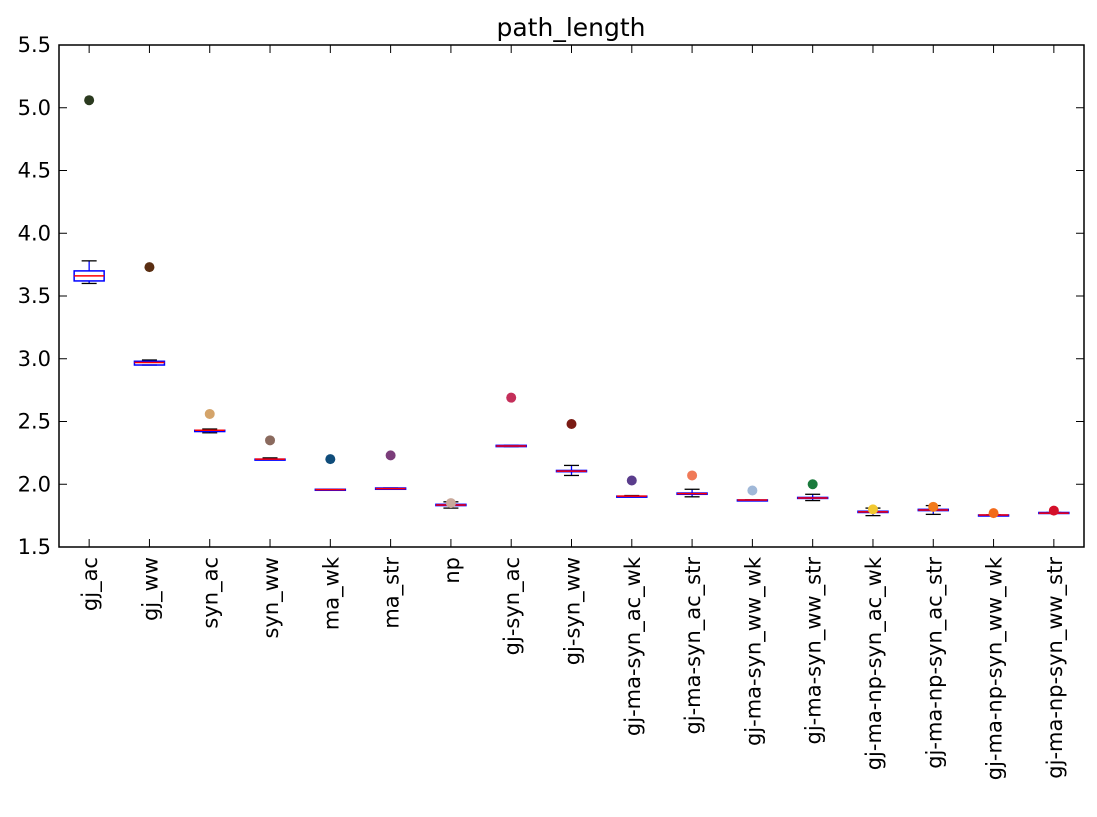 The height and width of the screenshot is (817, 1097). Describe the element at coordinates (209, 431) in the screenshot. I see `box-syn_ac` at that location.